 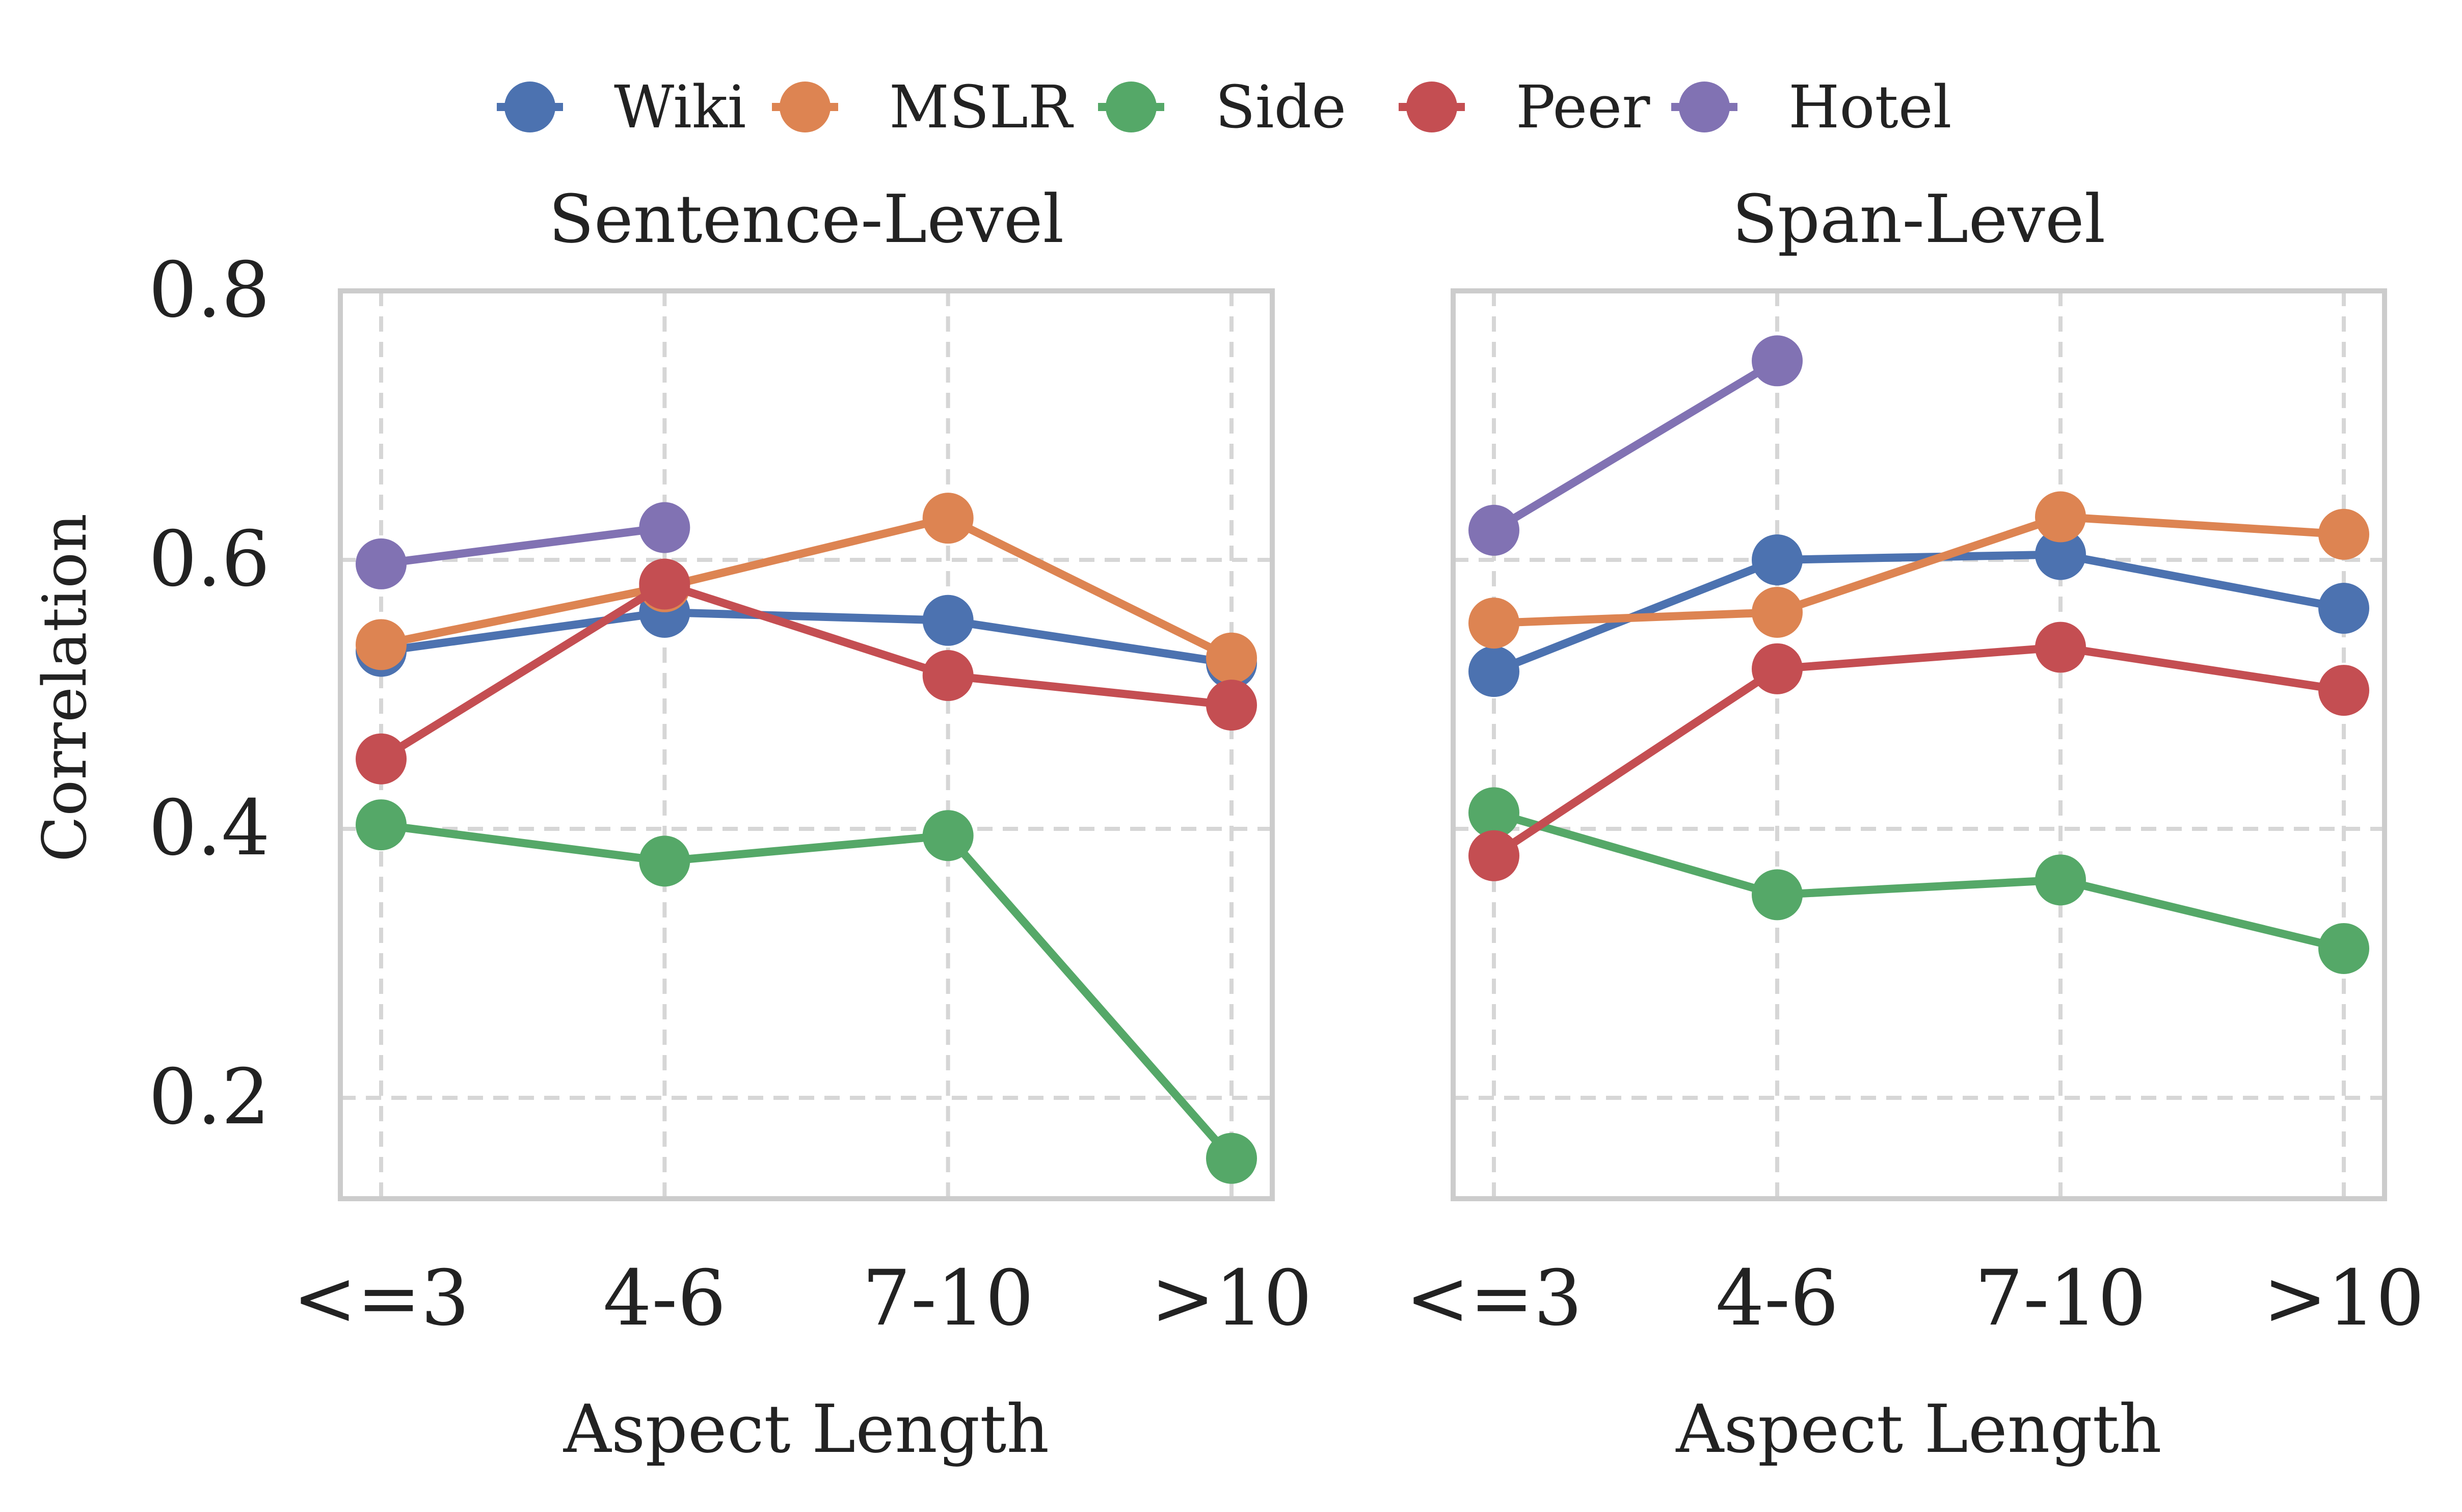 I want to click on legend-entry-hotel: Hotel, so click(x=1811, y=107).